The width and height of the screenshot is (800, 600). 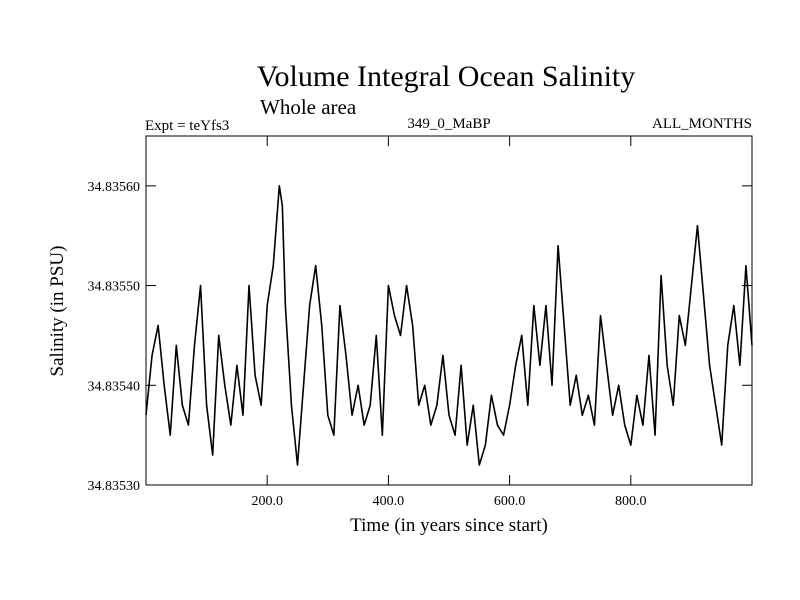 What do you see at coordinates (389, 501) in the screenshot?
I see `x-tick-label: 400.0` at bounding box center [389, 501].